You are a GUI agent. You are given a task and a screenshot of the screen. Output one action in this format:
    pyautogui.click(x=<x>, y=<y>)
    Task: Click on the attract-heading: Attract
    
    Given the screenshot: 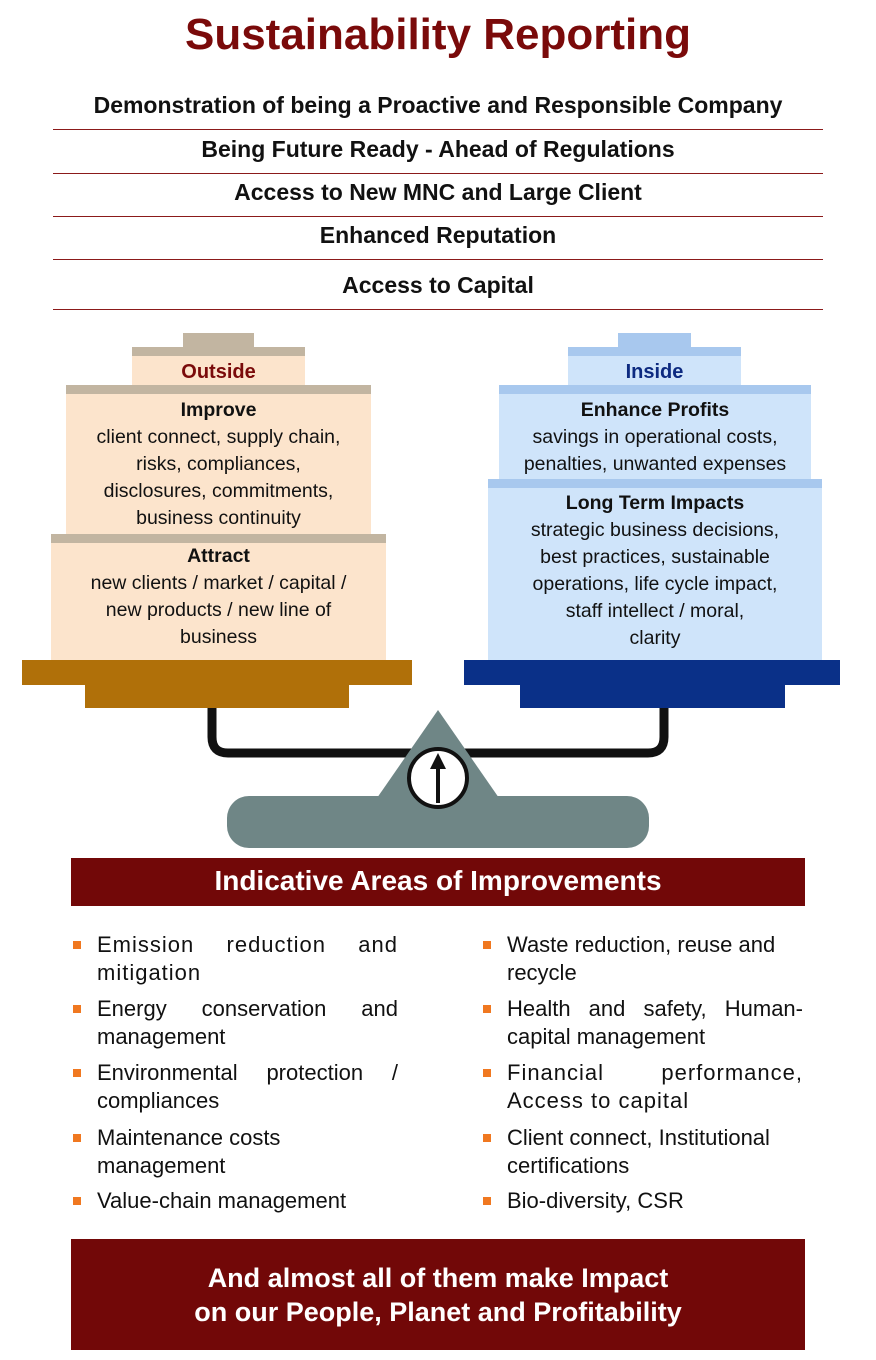 What is the action you would take?
    pyautogui.click(x=218, y=556)
    